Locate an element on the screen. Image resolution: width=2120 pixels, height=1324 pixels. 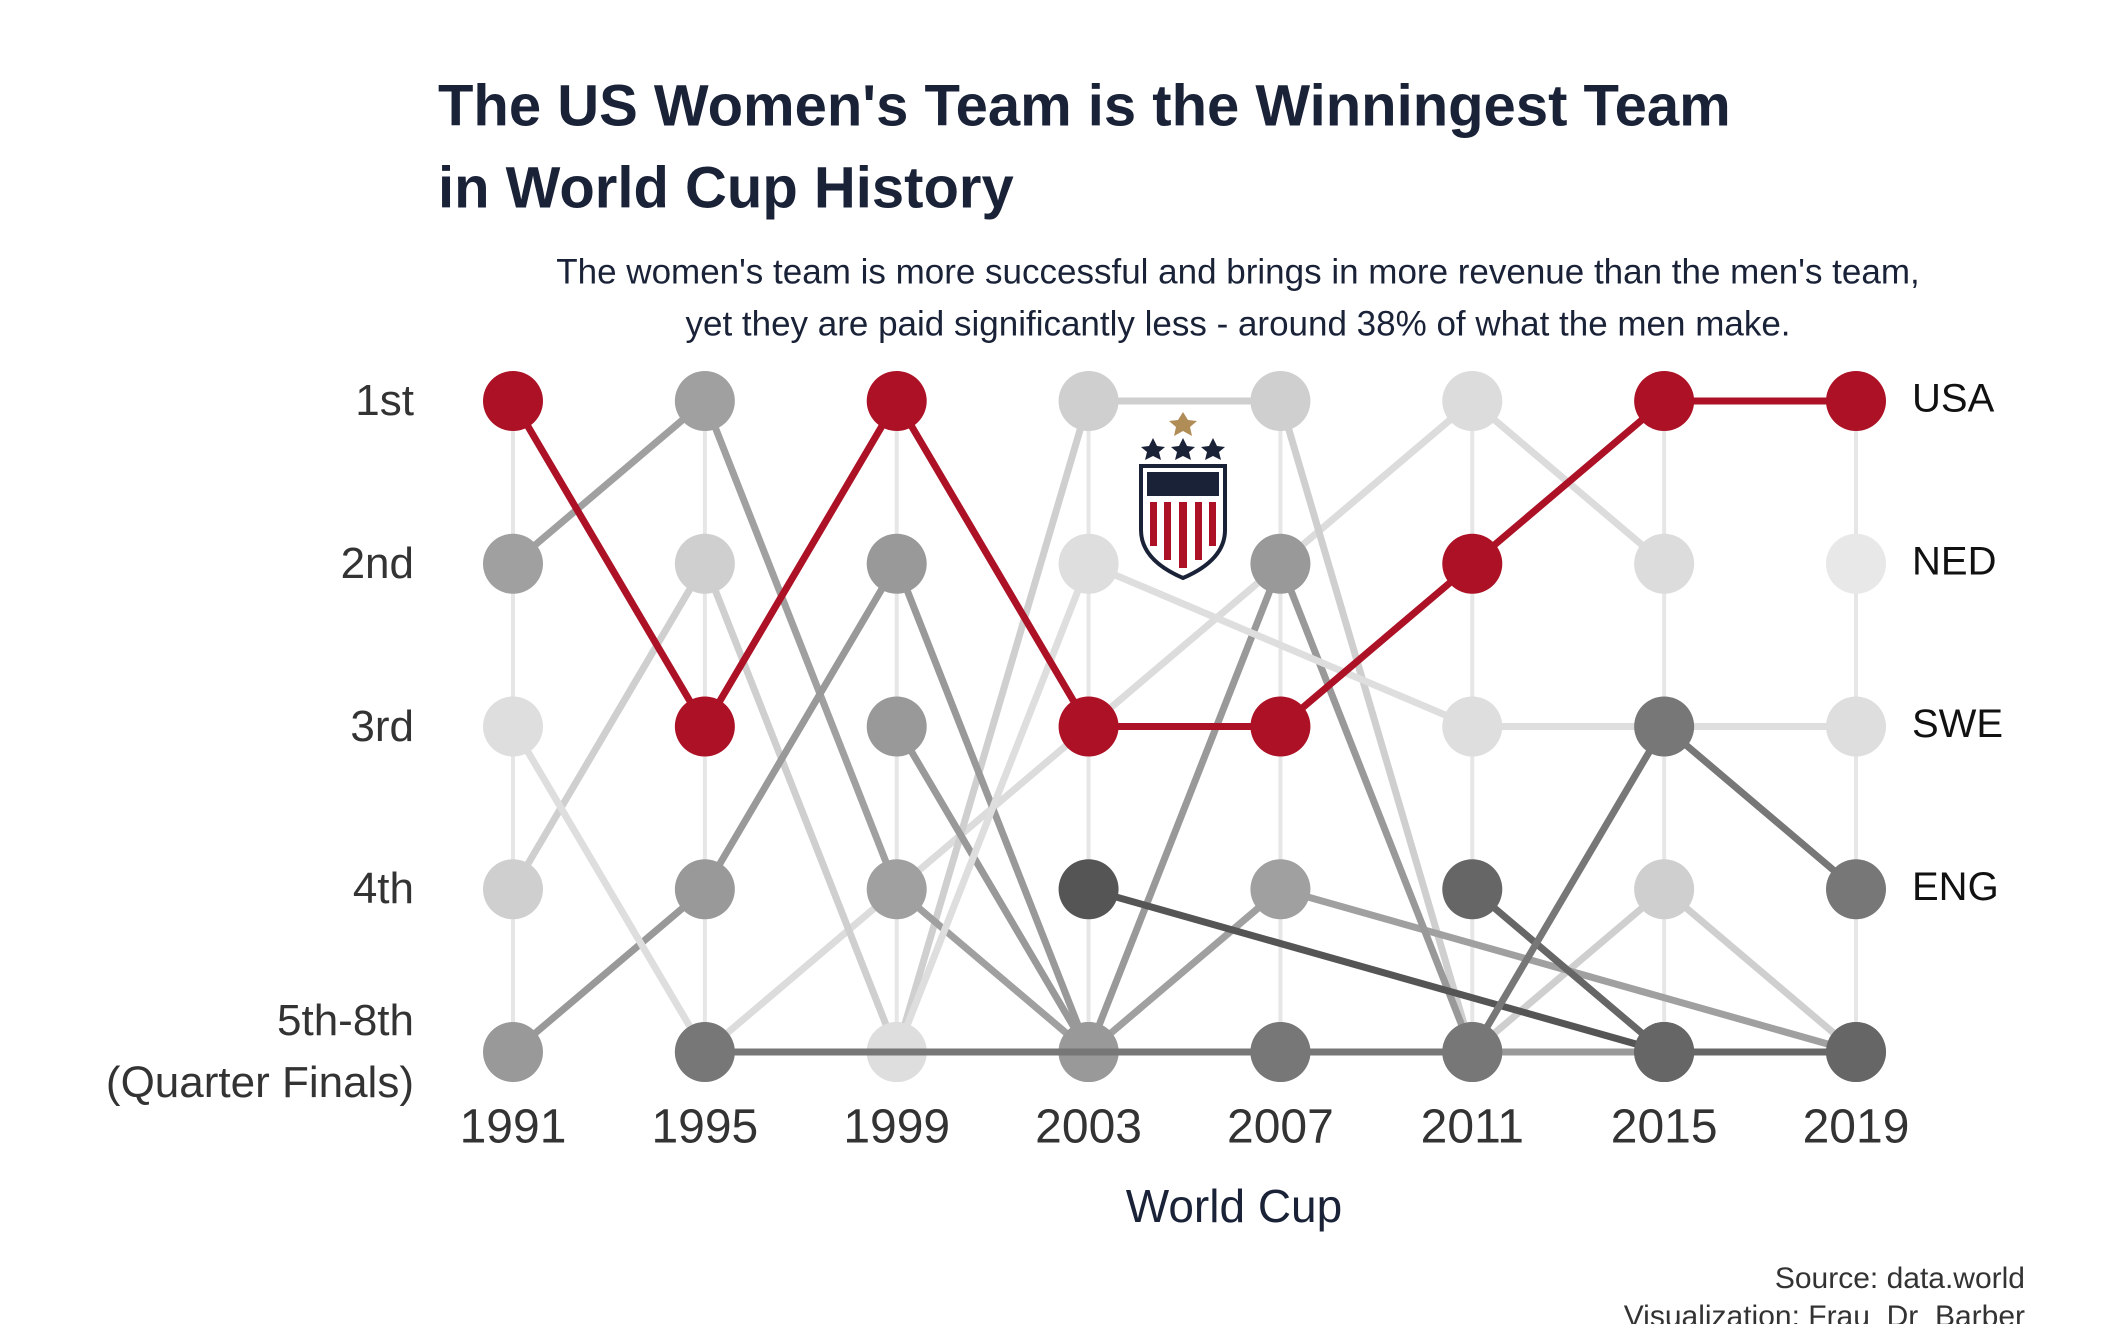
series-label: USA is located at coordinates (1953, 399).